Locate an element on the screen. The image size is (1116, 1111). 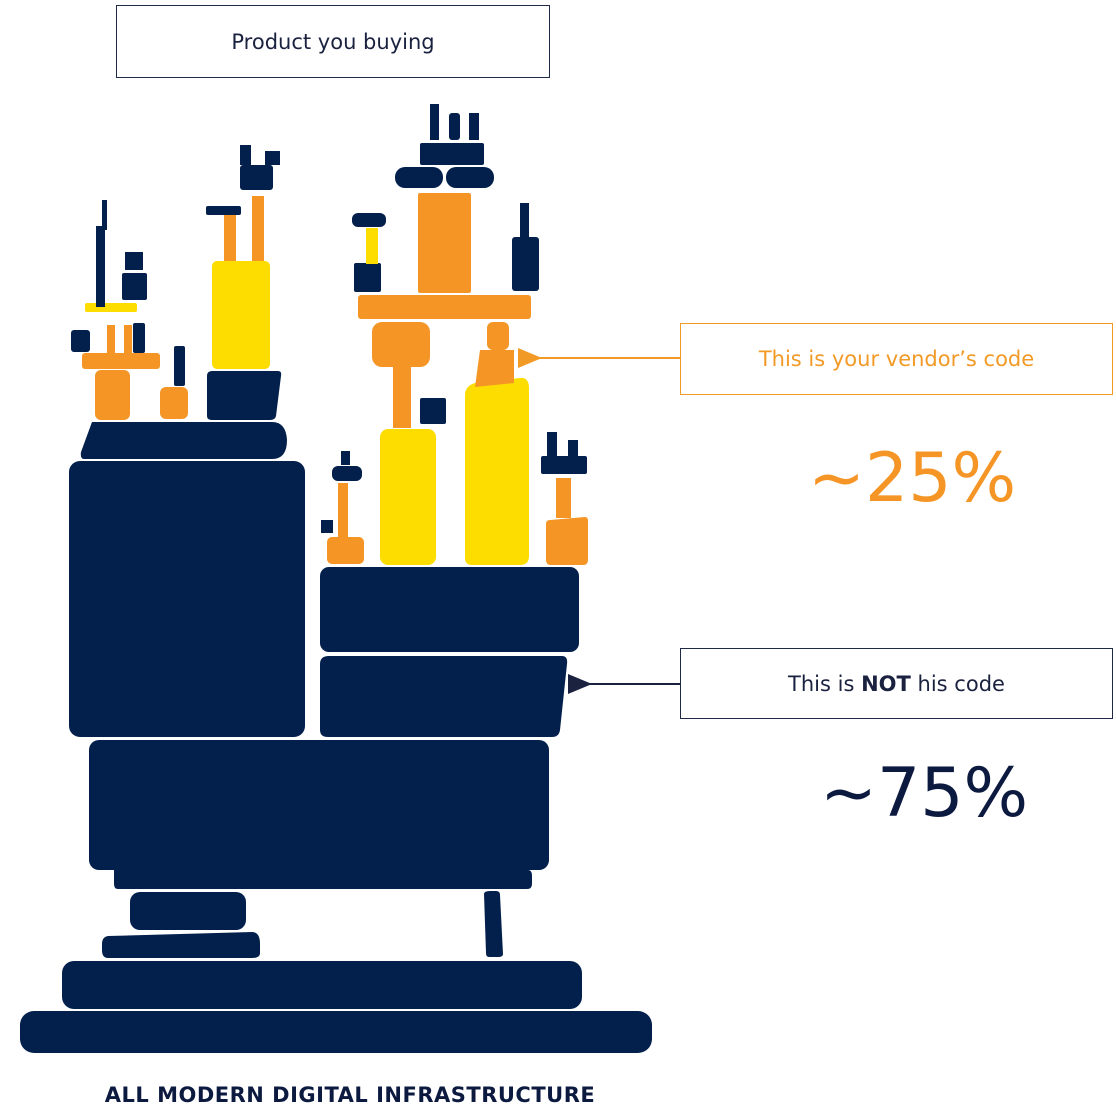
left-stack is located at coordinates (129, 310).